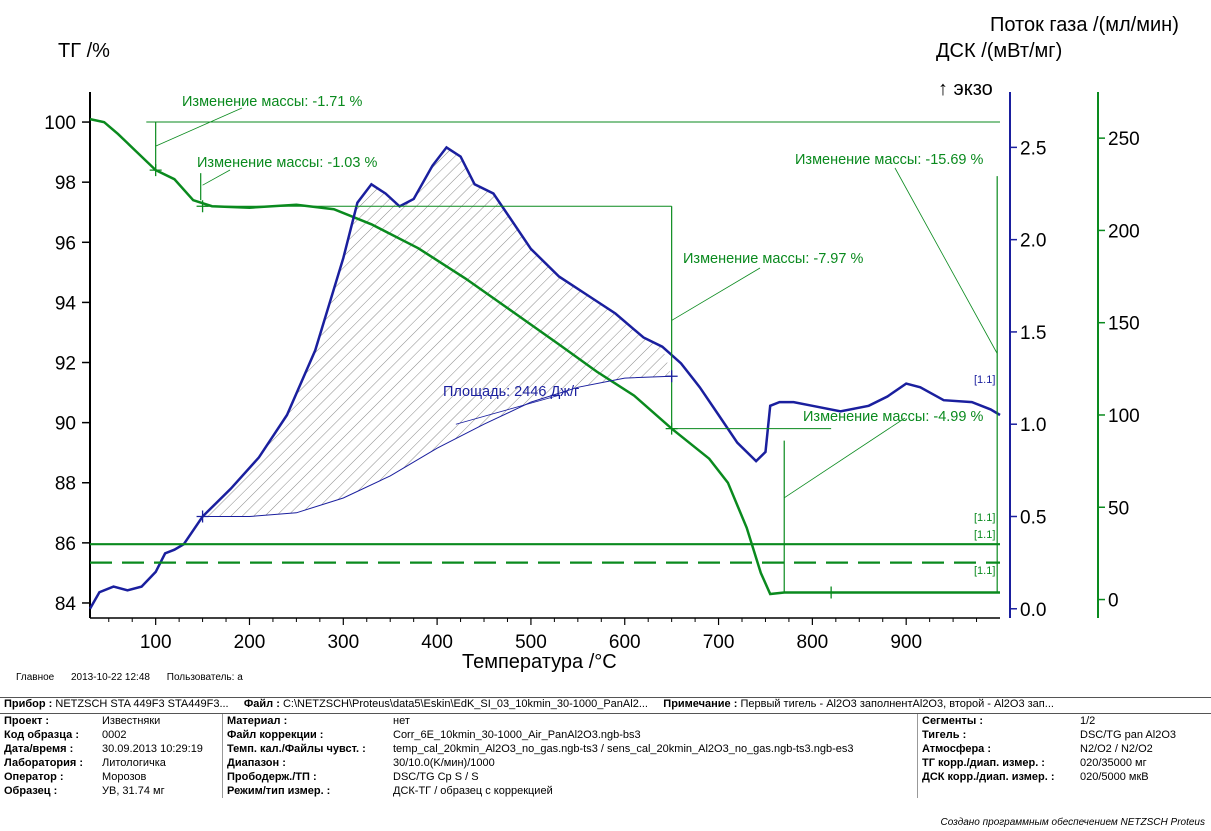 The width and height of the screenshot is (1211, 831). What do you see at coordinates (160, 763) in the screenshot?
I see `meta-value: Литологичка` at bounding box center [160, 763].